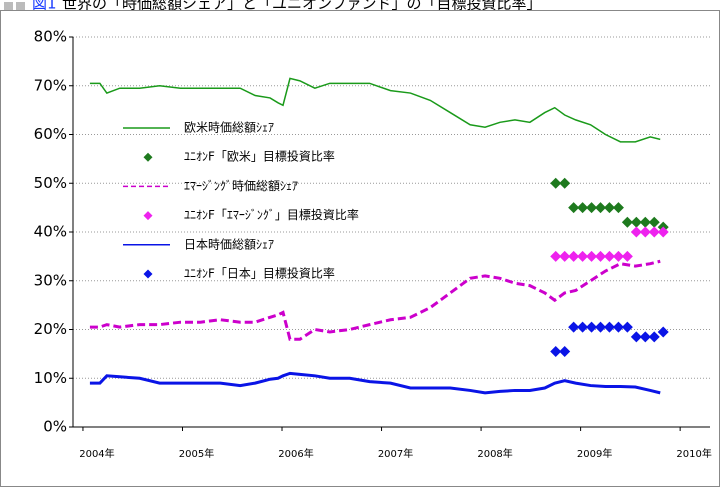 This screenshot has width=723, height=488. I want to click on x-tick-label: 2007年, so click(395, 453).